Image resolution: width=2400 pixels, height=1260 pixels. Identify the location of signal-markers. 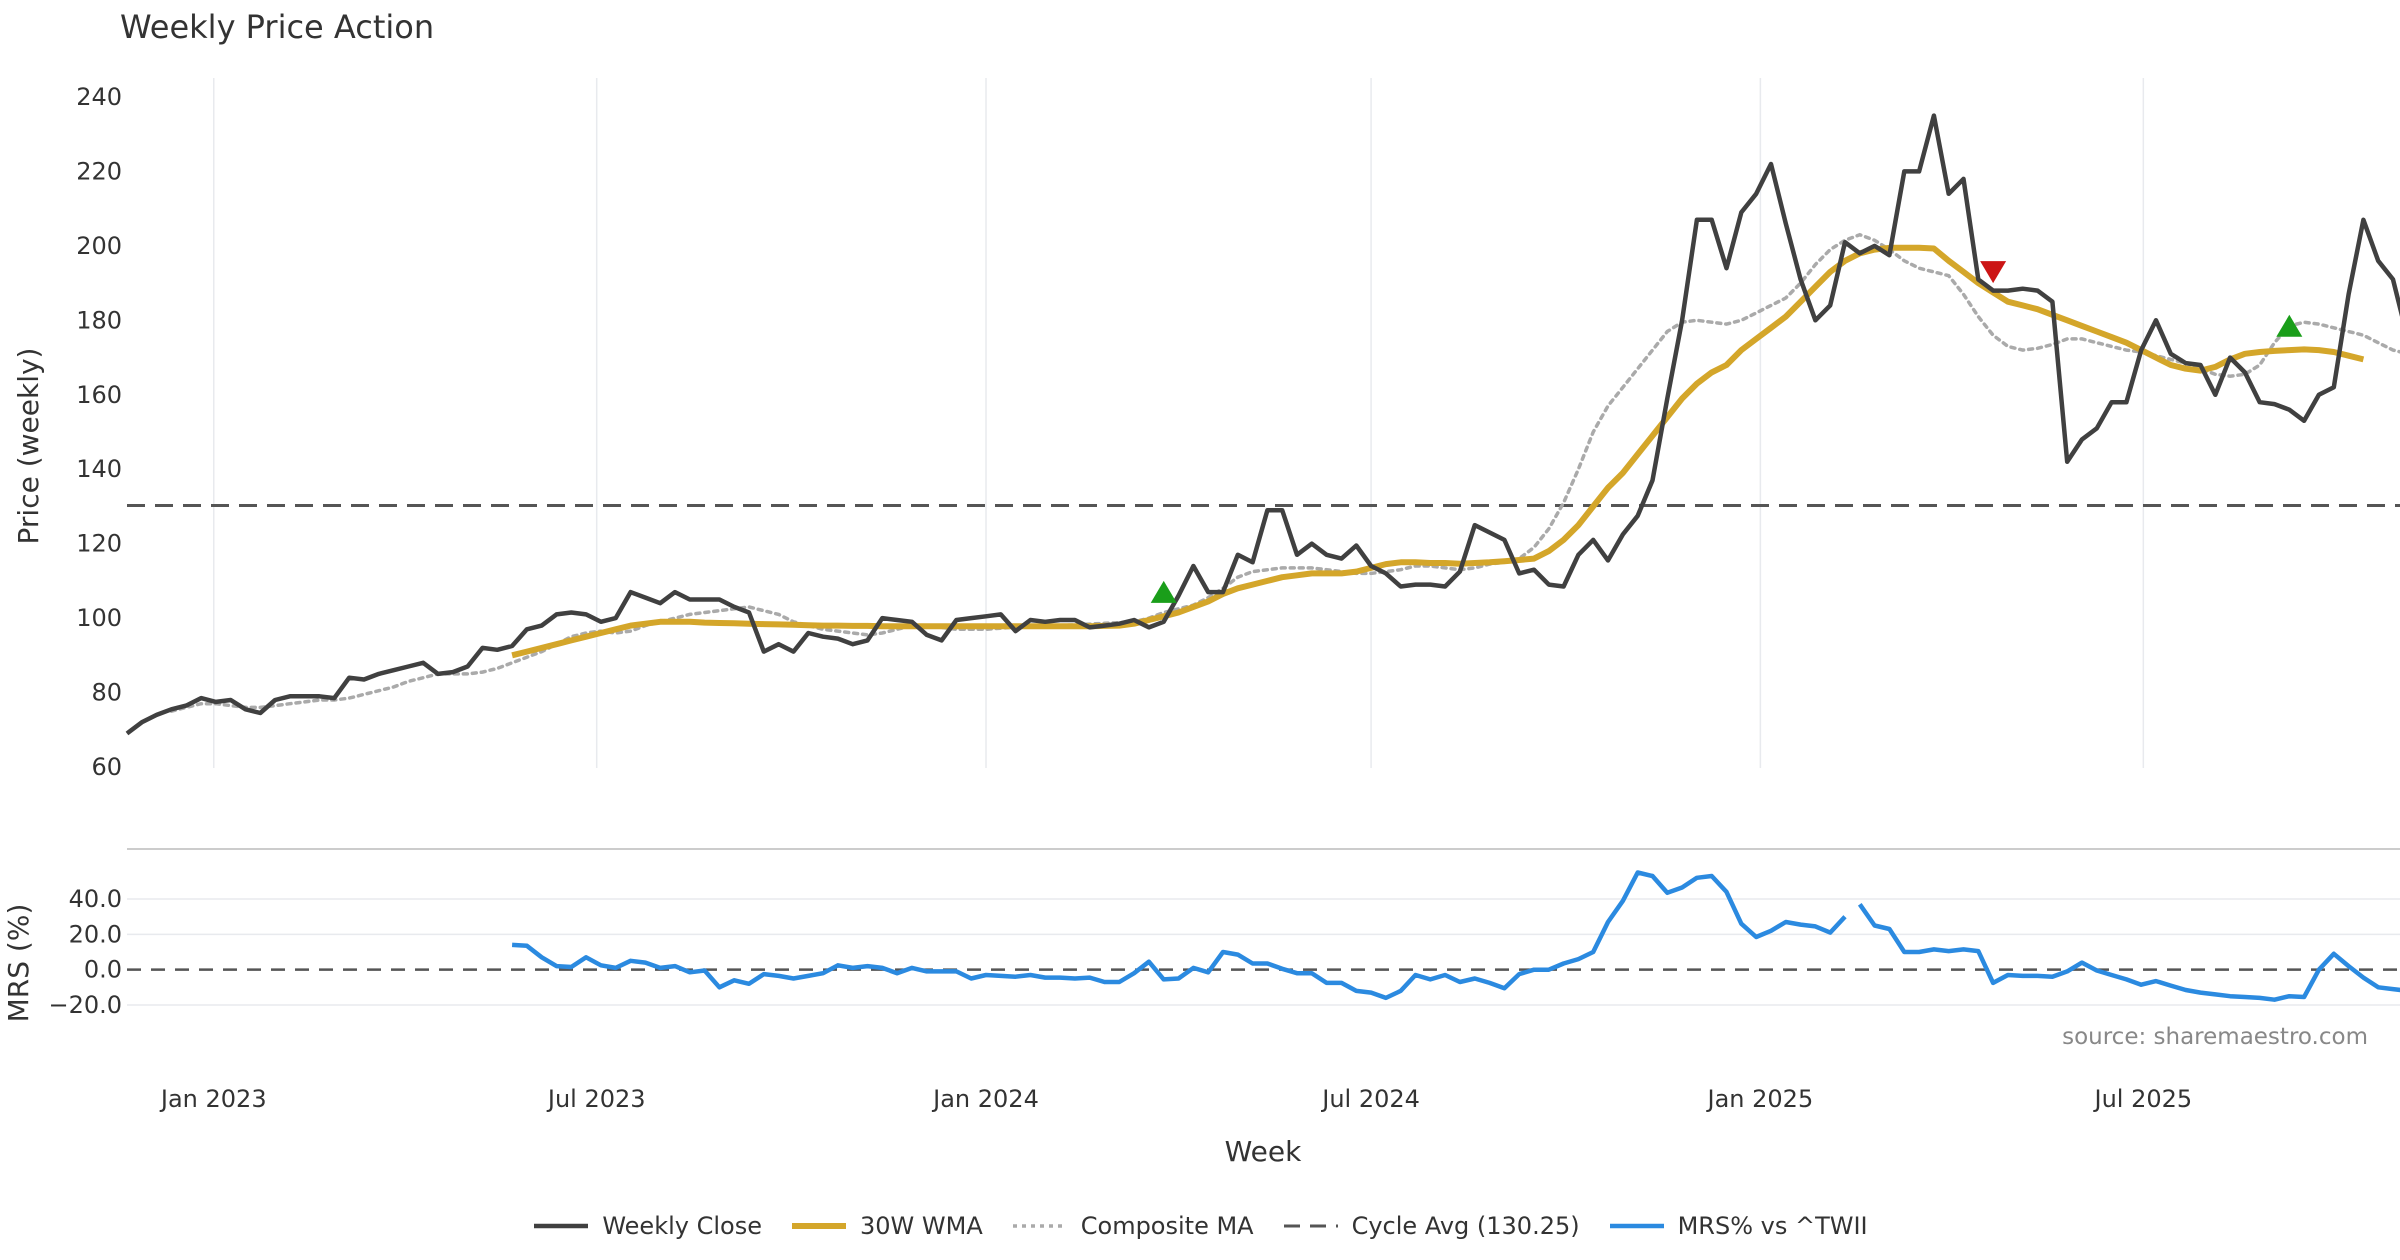
(1726, 432).